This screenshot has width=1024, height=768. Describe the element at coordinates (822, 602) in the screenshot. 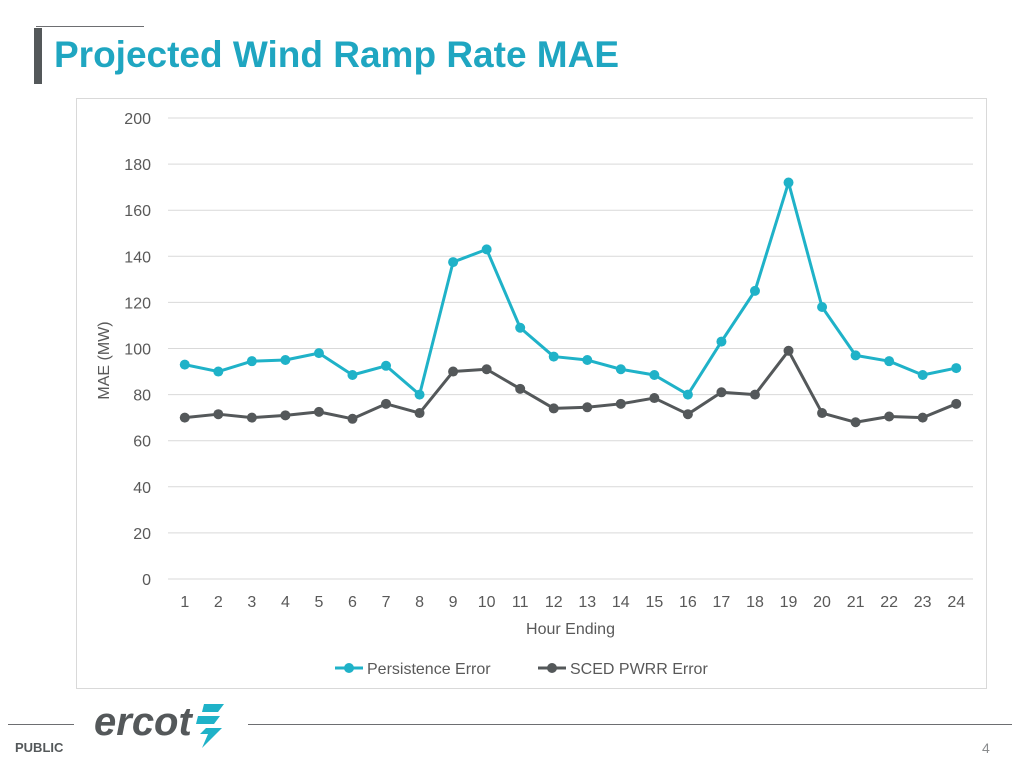

I see `x-tick-label: 20` at that location.